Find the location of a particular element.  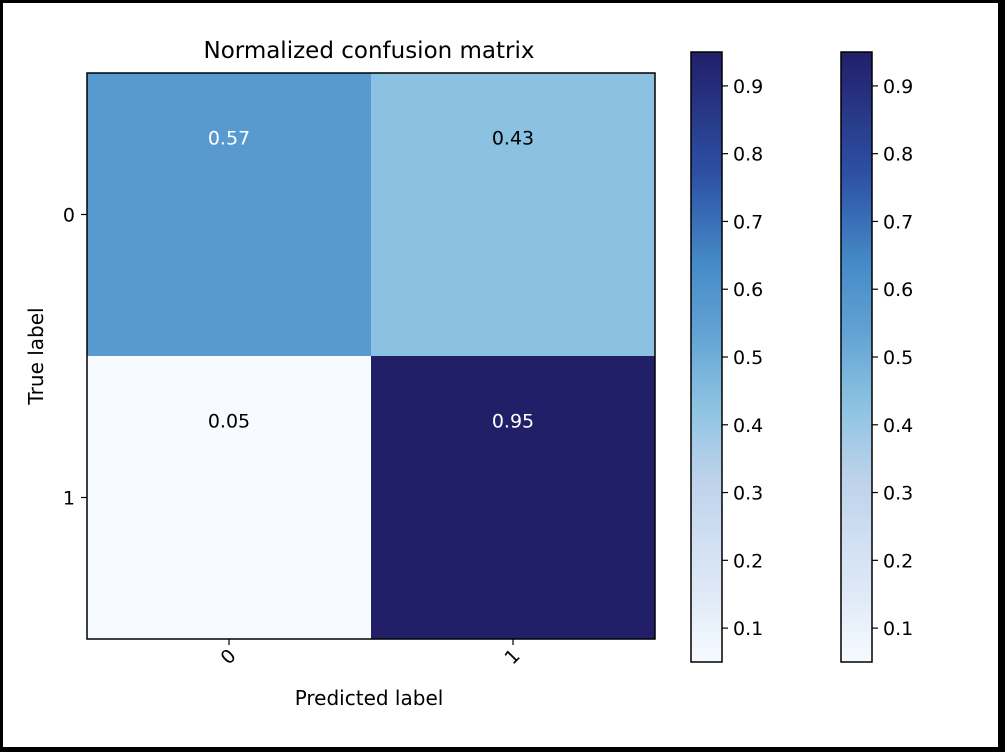

cell-label-1-0: 0.05 is located at coordinates (229, 422).